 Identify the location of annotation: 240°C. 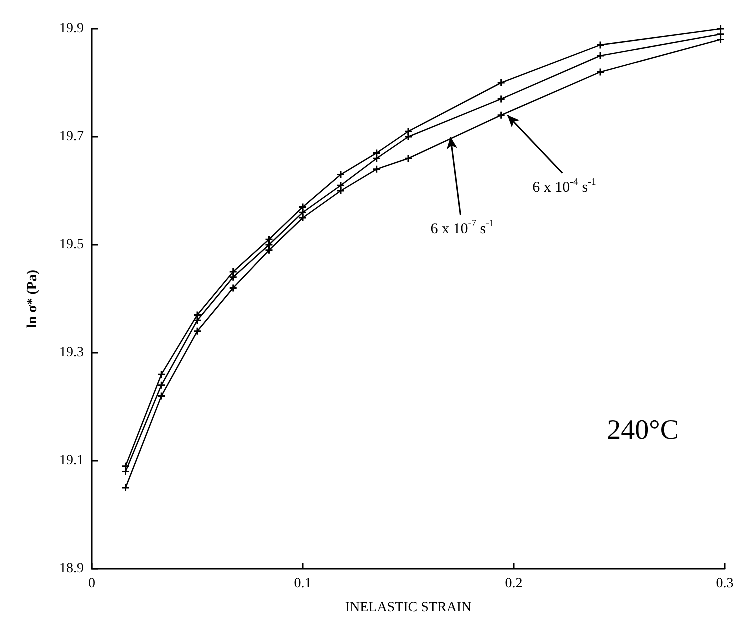
(643, 431).